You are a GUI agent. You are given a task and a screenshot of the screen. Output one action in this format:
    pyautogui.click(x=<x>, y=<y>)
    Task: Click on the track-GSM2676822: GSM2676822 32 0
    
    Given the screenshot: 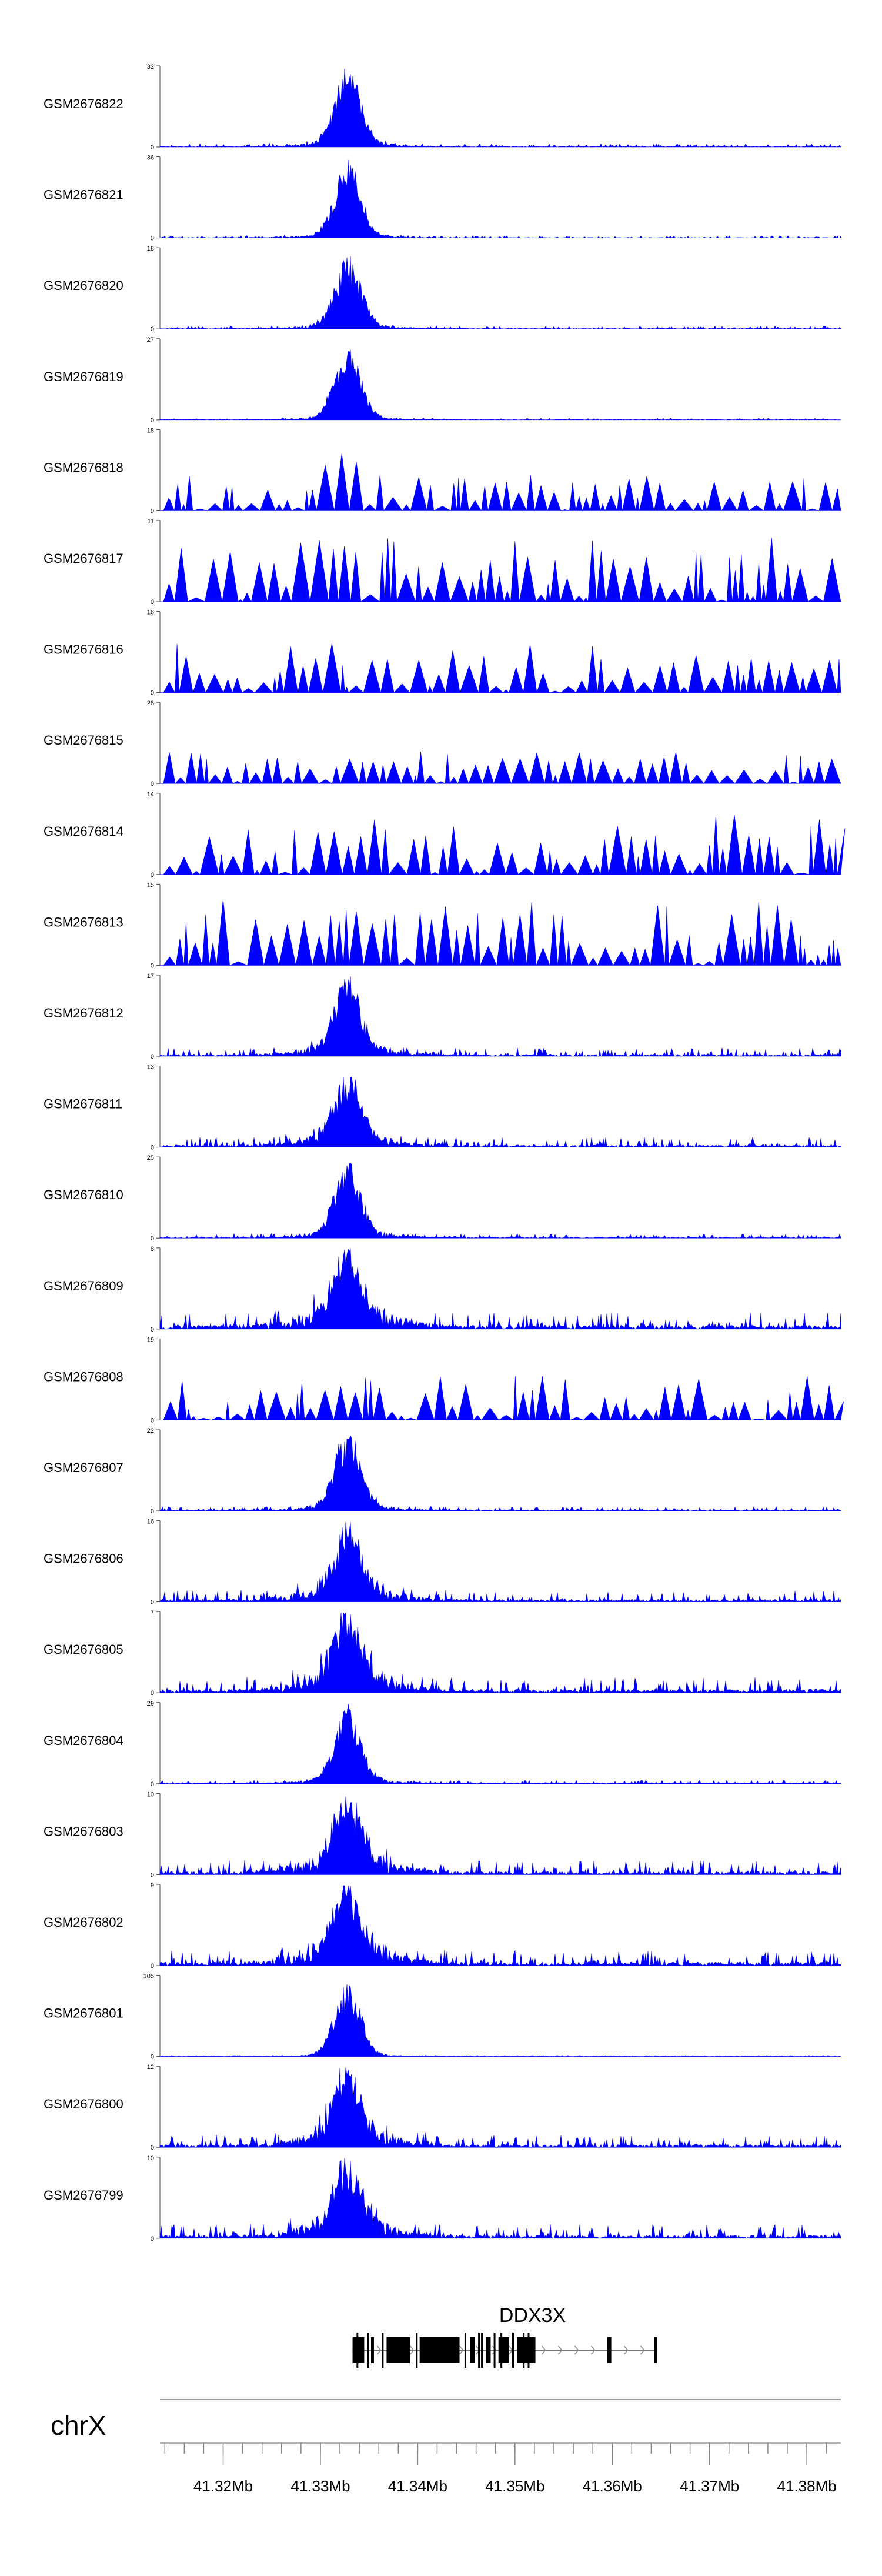 What is the action you would take?
    pyautogui.click(x=442, y=107)
    